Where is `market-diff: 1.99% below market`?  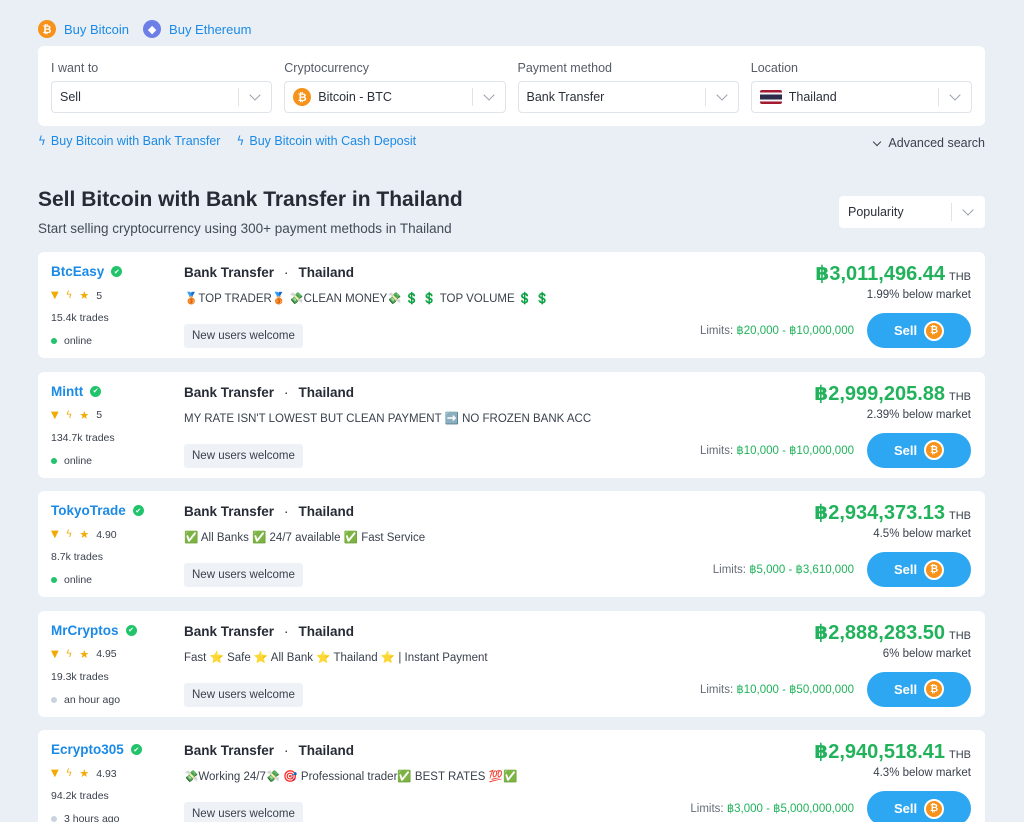
market-diff: 1.99% below market is located at coordinates (918, 295).